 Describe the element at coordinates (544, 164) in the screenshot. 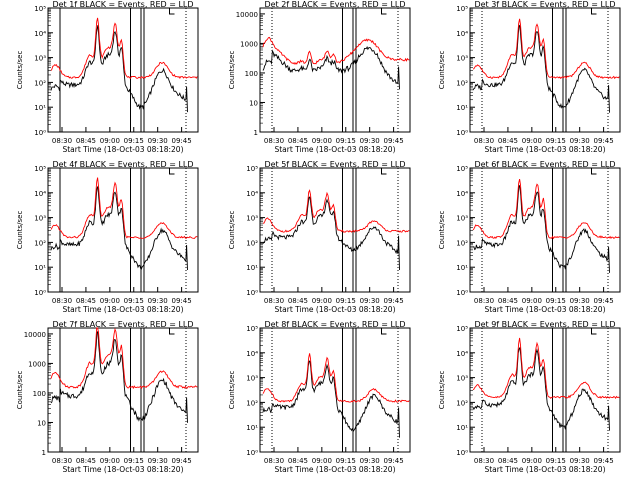

I see `panel-title: Det 6f BLACK = Events, RED = LLD` at that location.